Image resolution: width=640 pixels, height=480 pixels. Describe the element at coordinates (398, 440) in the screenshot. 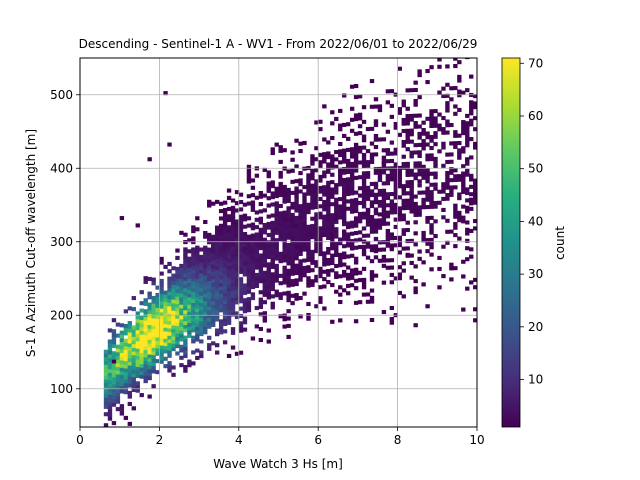

I see `x-tick-label: 8` at that location.